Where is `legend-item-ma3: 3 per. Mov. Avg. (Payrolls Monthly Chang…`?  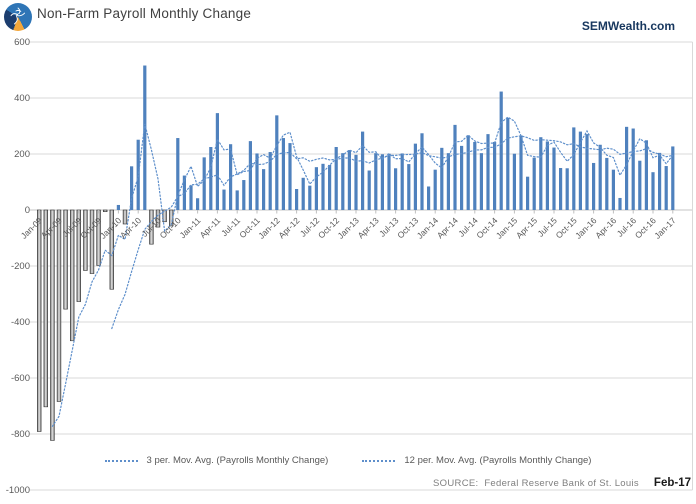
legend-item-ma3: 3 per. Mov. Avg. (Payrolls Monthly Chang… is located at coordinates (216, 460).